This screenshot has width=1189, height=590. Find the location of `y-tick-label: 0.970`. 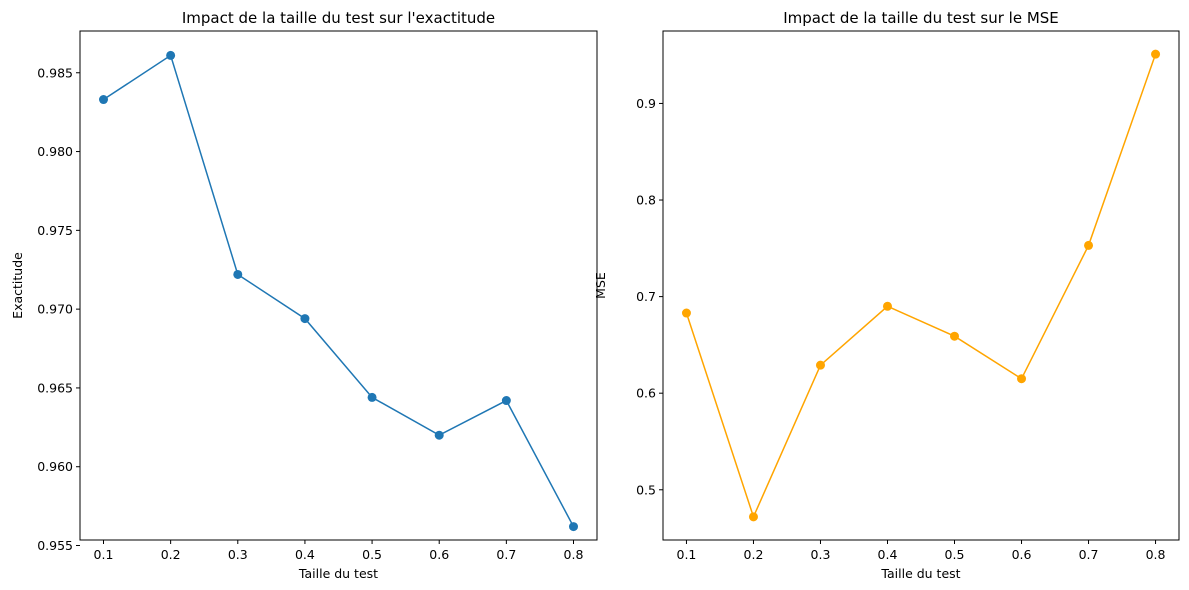

y-tick-label: 0.970 is located at coordinates (55, 309).